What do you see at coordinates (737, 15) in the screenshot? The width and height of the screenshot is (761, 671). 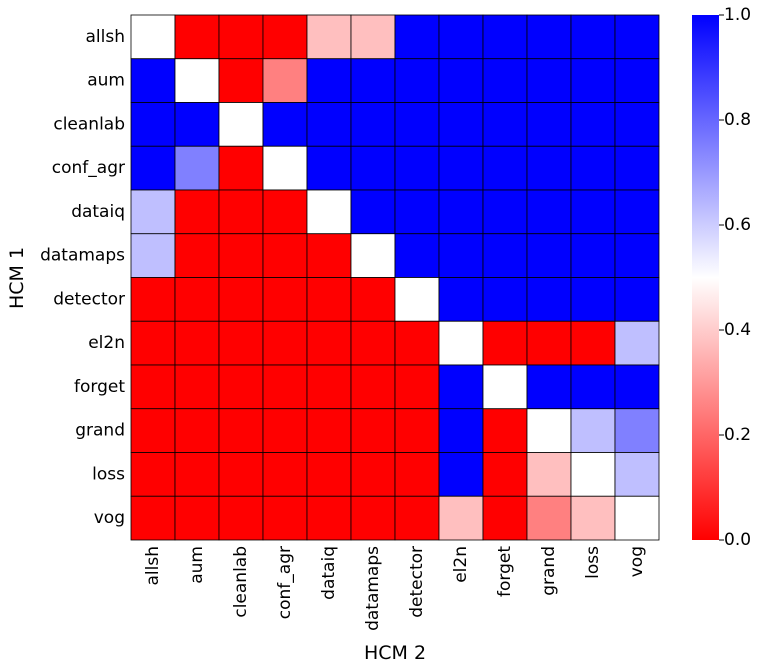 I see `colorbar-tick-label: 1.0` at bounding box center [737, 15].